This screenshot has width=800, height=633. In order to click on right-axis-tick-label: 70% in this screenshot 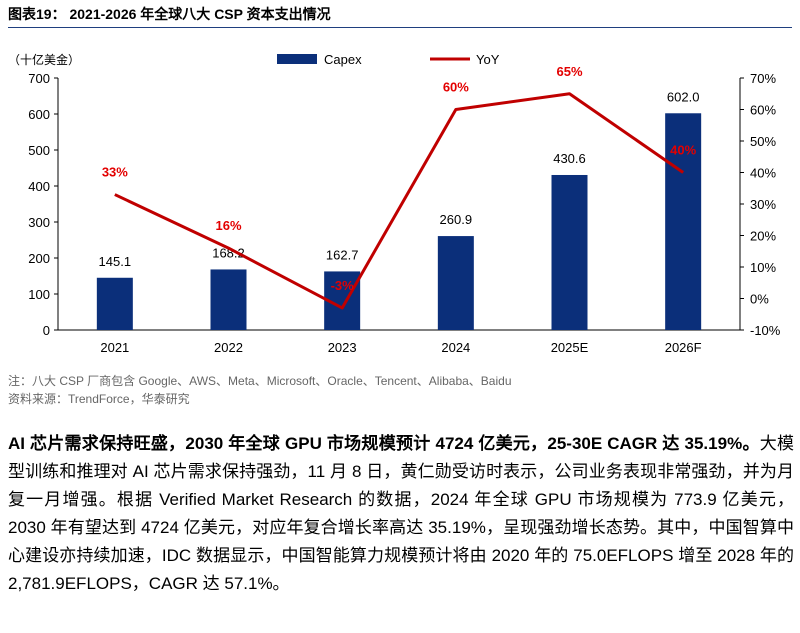, I will do `click(763, 78)`.